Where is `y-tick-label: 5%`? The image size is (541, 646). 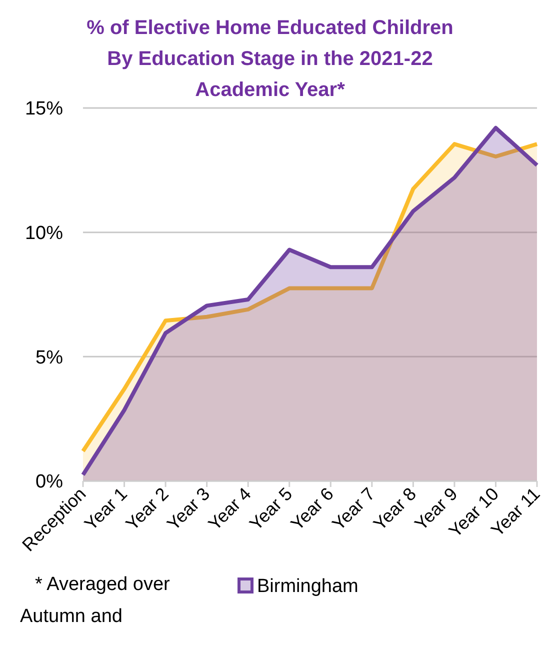 y-tick-label: 5% is located at coordinates (50, 357).